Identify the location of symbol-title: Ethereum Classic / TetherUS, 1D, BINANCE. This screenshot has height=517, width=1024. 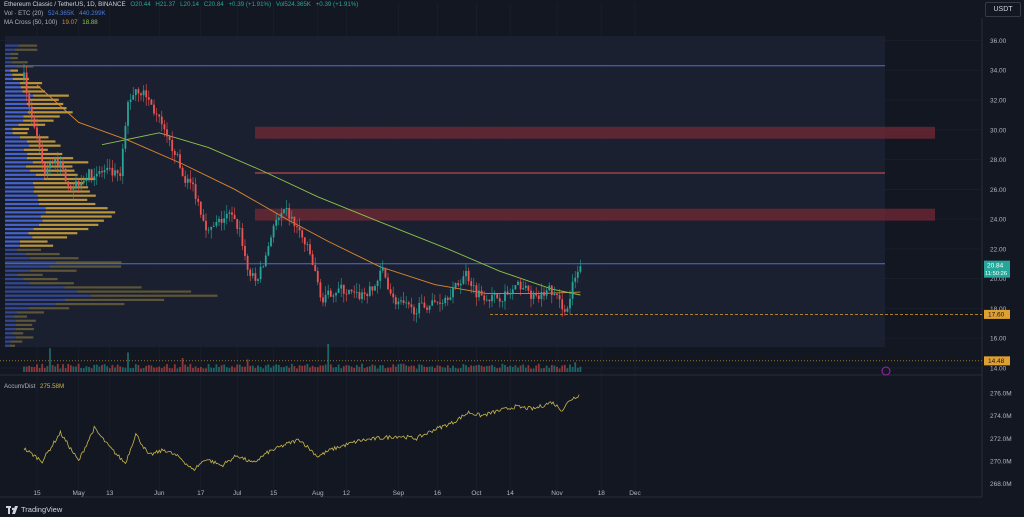
(65, 4).